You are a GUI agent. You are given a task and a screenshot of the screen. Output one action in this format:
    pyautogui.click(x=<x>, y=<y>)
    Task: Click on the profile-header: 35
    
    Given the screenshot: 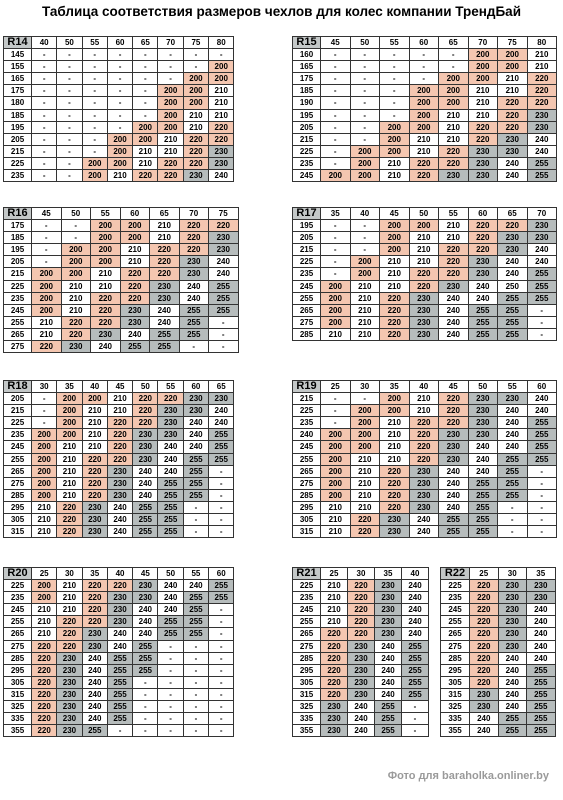 What is the action you would take?
    pyautogui.click(x=388, y=573)
    